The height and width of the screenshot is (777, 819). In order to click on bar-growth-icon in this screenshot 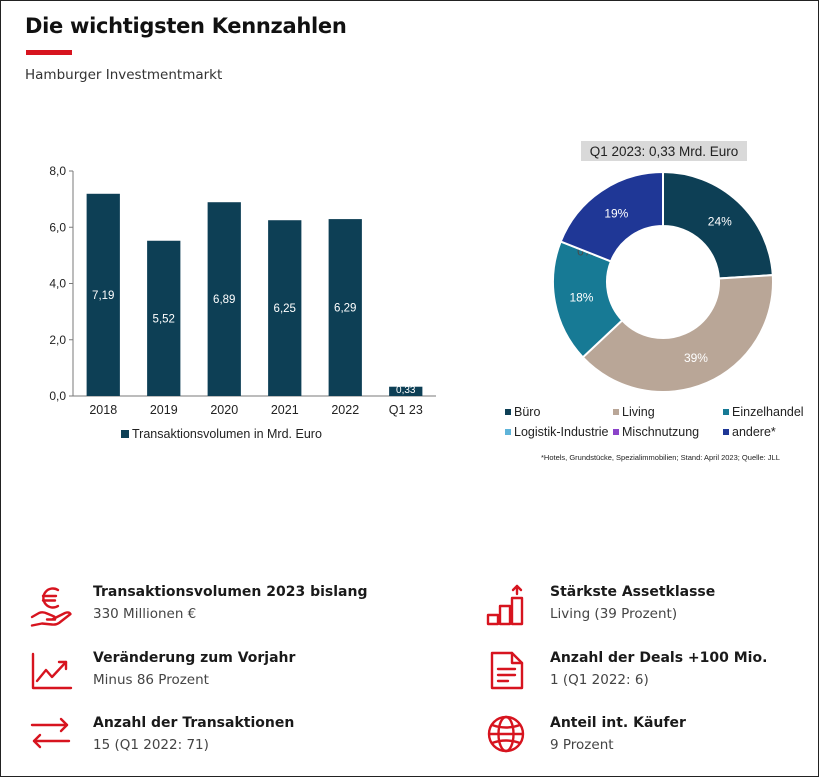, I will do `click(505, 605)`.